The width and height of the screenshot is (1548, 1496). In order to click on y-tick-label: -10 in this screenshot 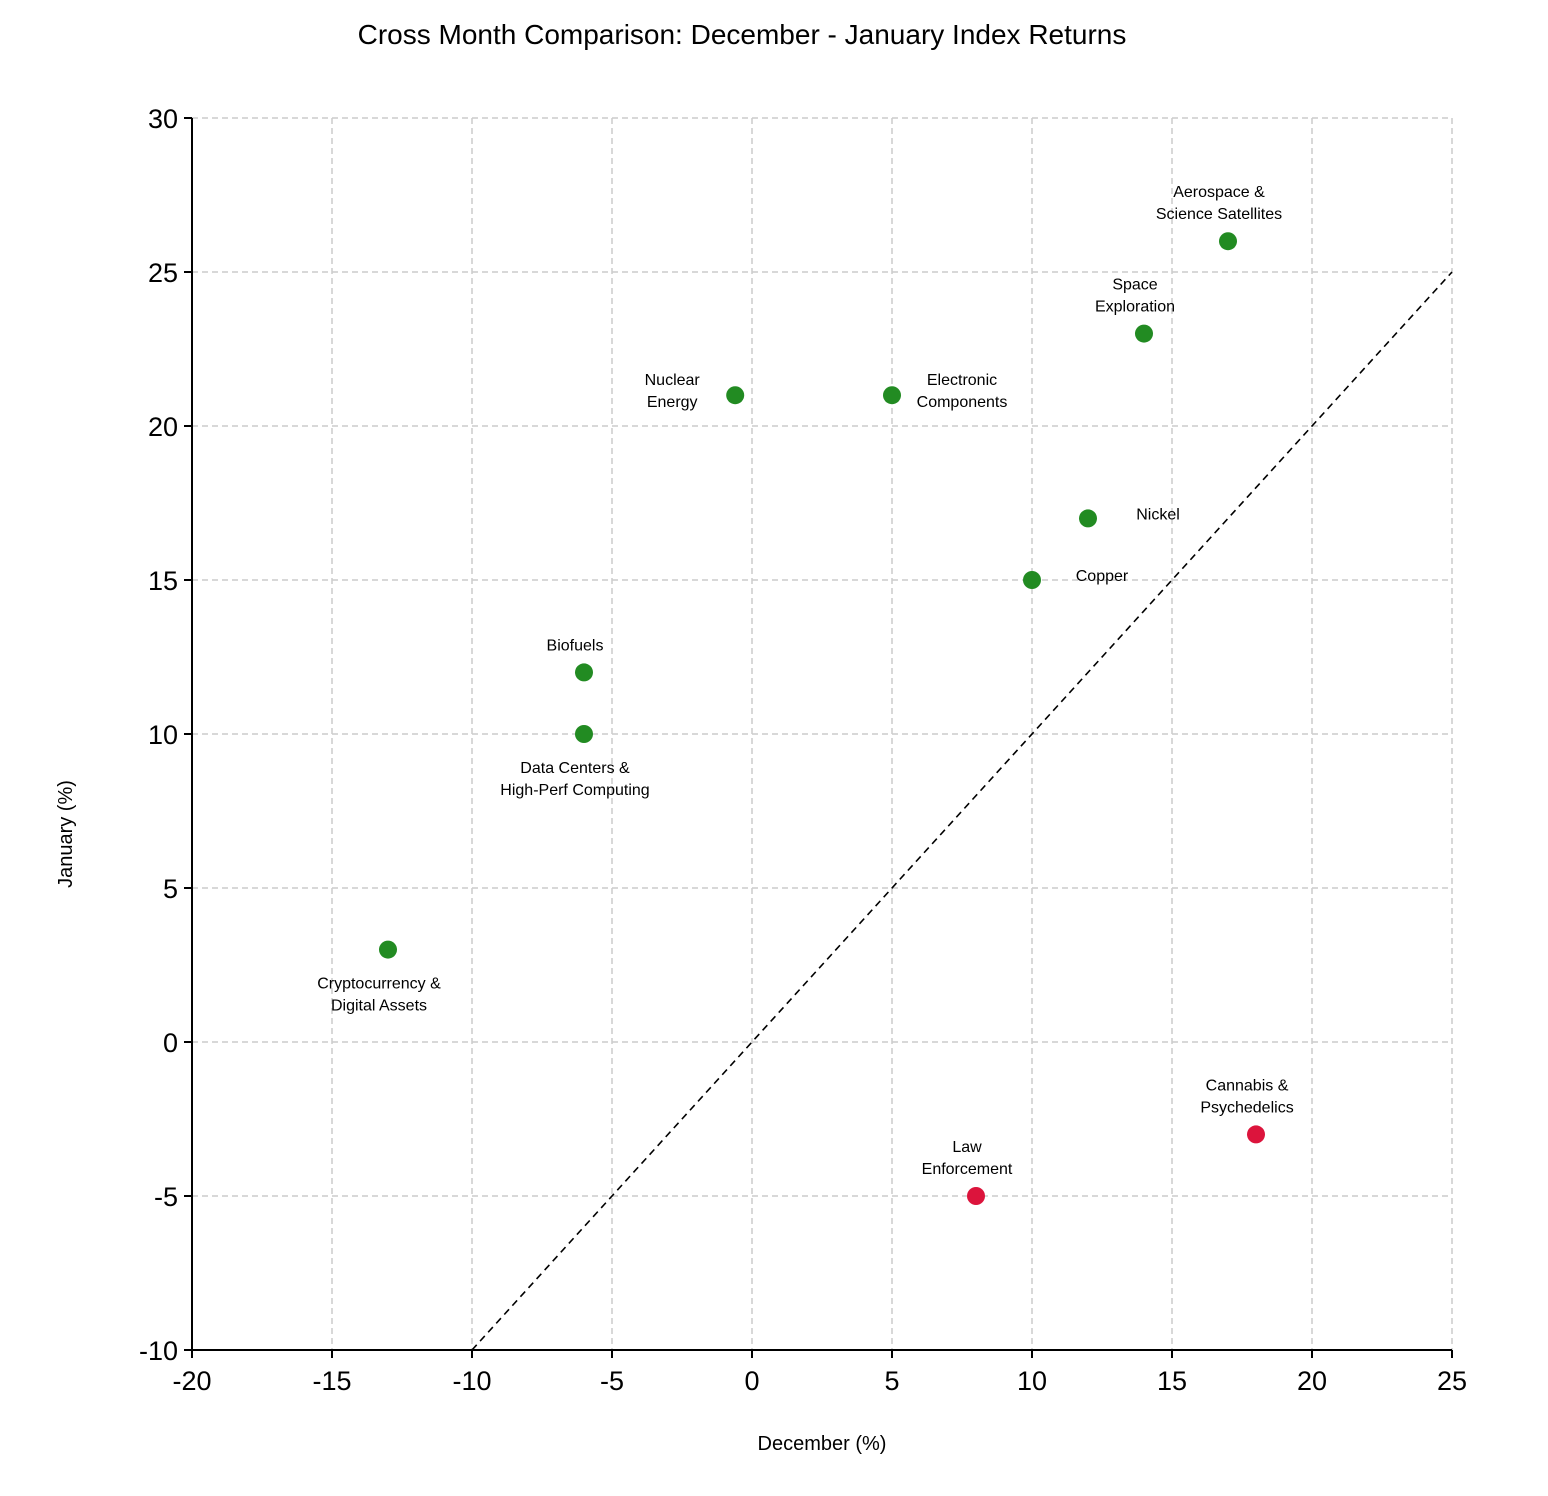, I will do `click(158, 1351)`.